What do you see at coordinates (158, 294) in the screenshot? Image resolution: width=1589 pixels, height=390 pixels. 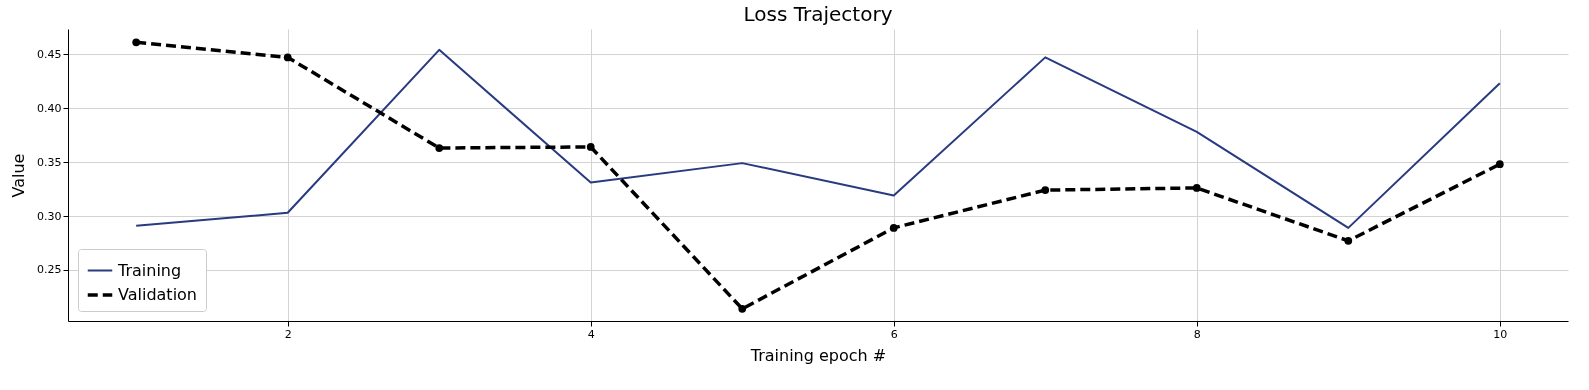 I see `legend-label: Validation` at bounding box center [158, 294].